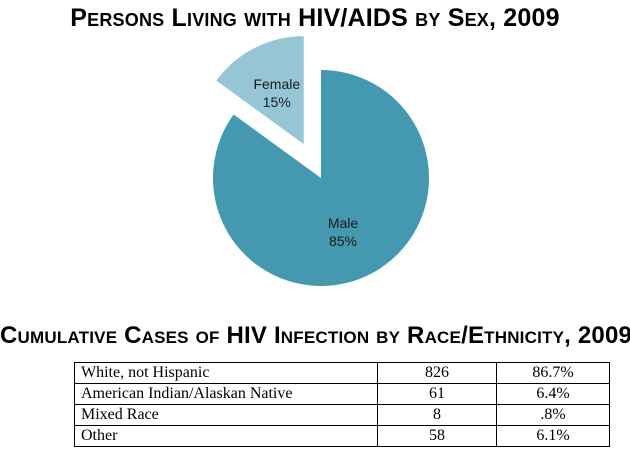  I want to click on table-row: Mixed Race 8.8%, so click(342, 415).